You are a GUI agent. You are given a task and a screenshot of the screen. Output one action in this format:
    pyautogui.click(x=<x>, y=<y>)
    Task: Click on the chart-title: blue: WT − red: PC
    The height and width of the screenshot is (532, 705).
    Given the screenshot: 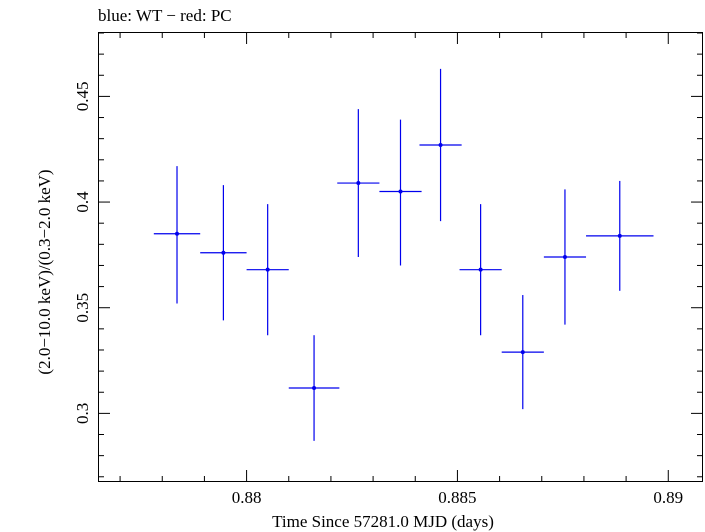 What is the action you would take?
    pyautogui.click(x=165, y=15)
    